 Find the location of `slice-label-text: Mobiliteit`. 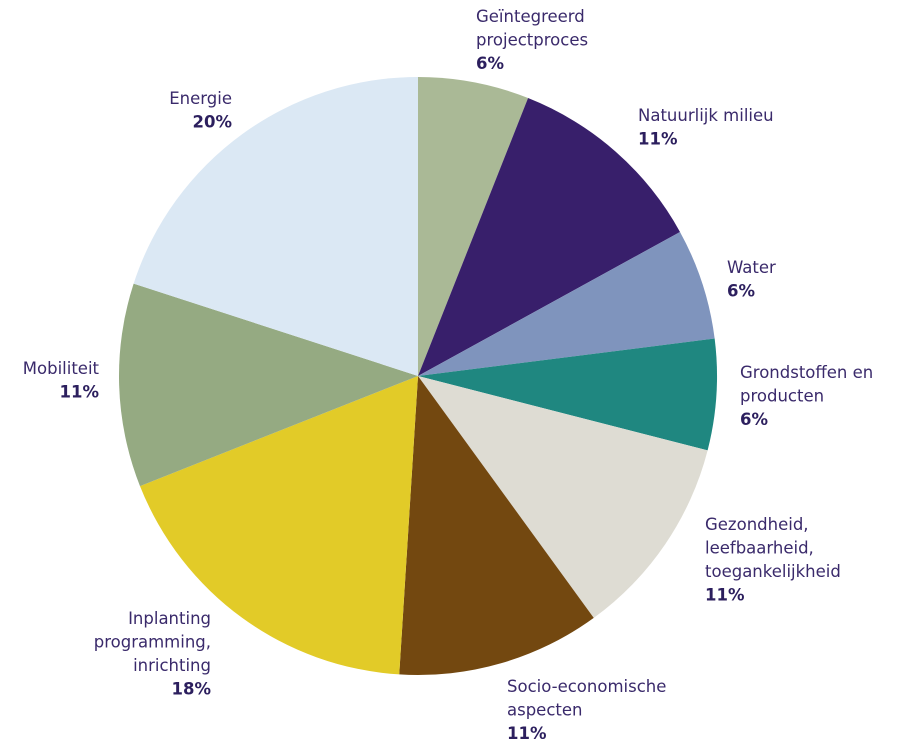

slice-label-text: Mobiliteit is located at coordinates (61, 368).